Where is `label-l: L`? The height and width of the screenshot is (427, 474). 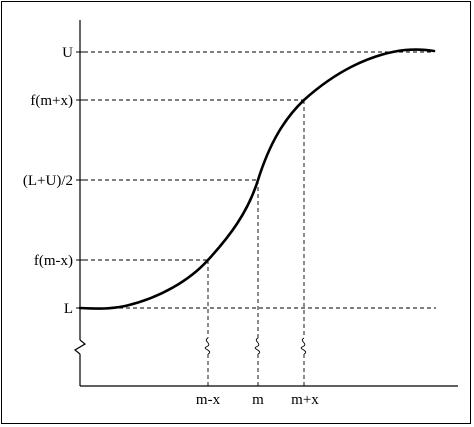
label-l: L is located at coordinates (68, 309).